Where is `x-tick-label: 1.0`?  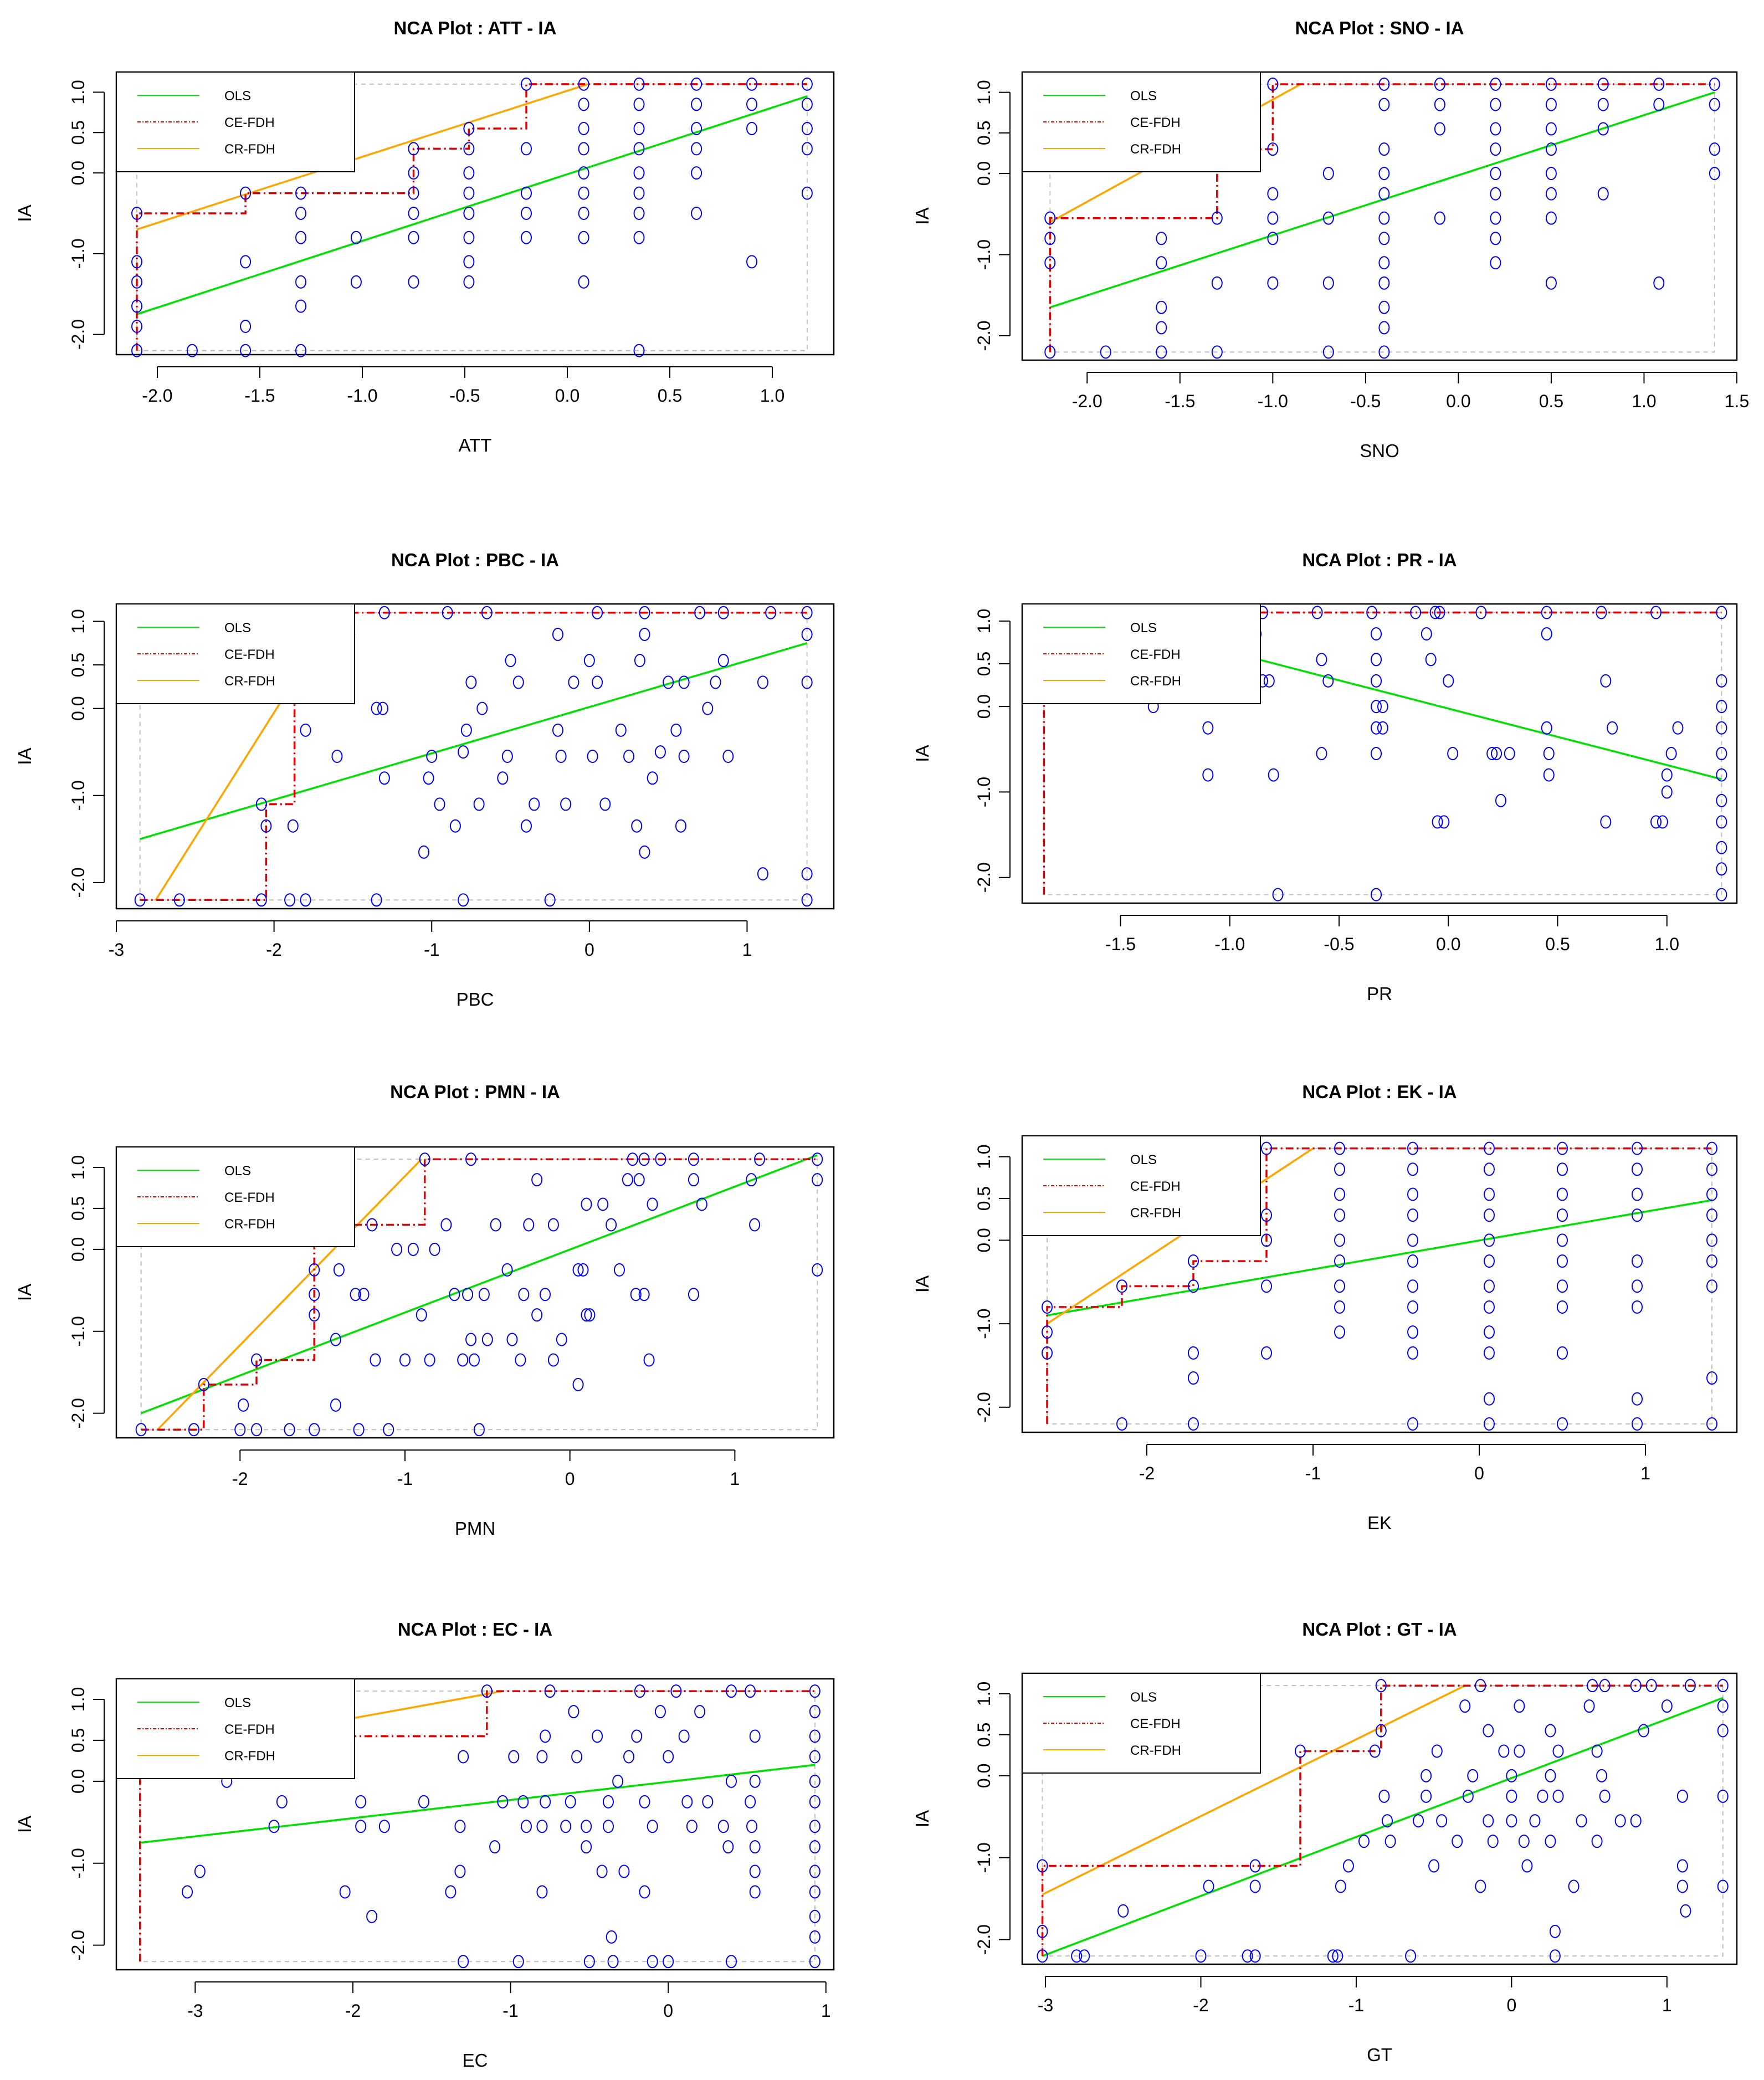 x-tick-label: 1.0 is located at coordinates (1667, 944).